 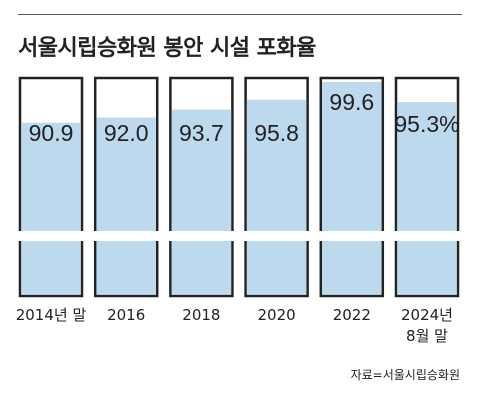 I want to click on value-label: 99.6, so click(x=351, y=102).